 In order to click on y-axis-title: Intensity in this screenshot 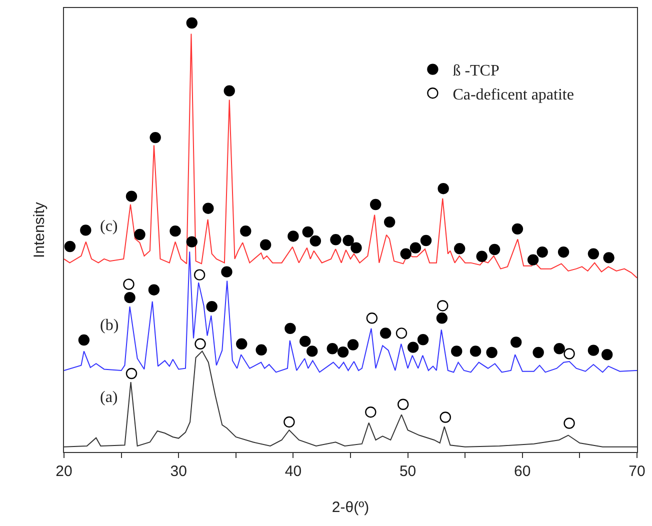, I will do `click(39, 230)`.